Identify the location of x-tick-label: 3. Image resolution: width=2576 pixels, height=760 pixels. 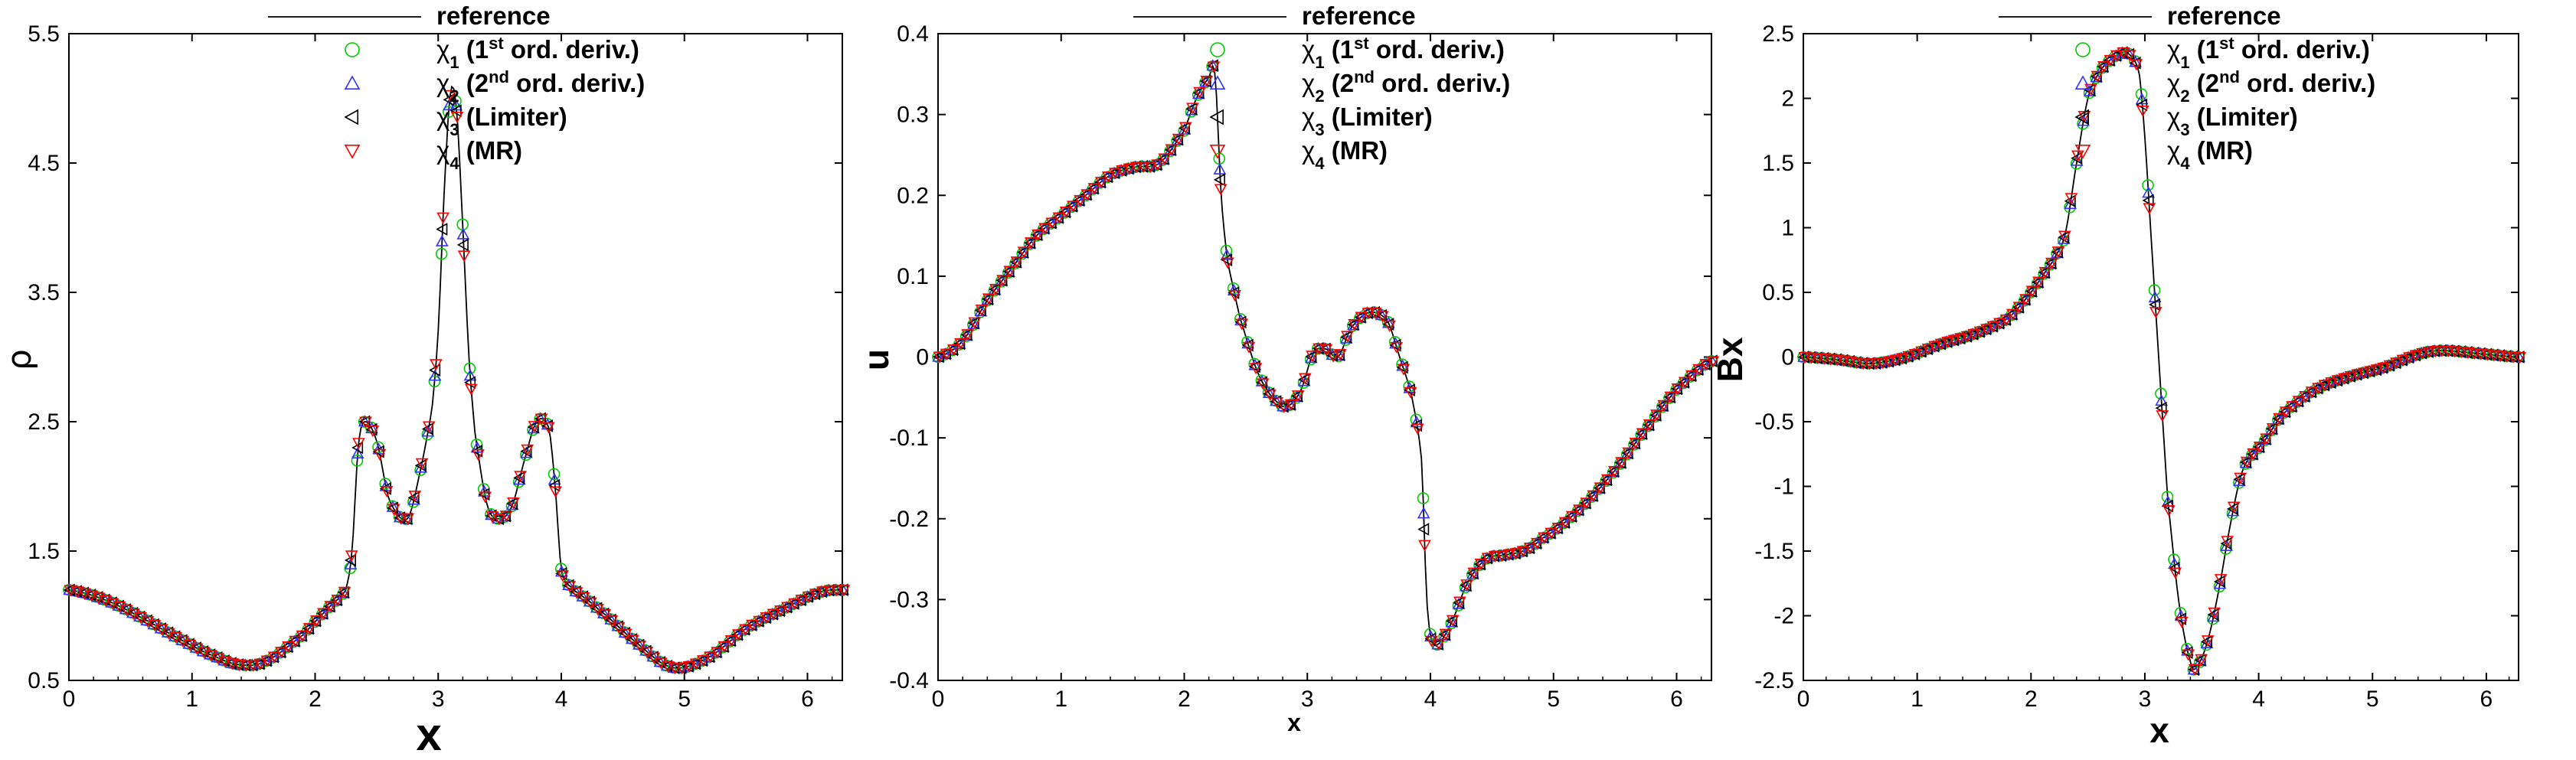
(2145, 699).